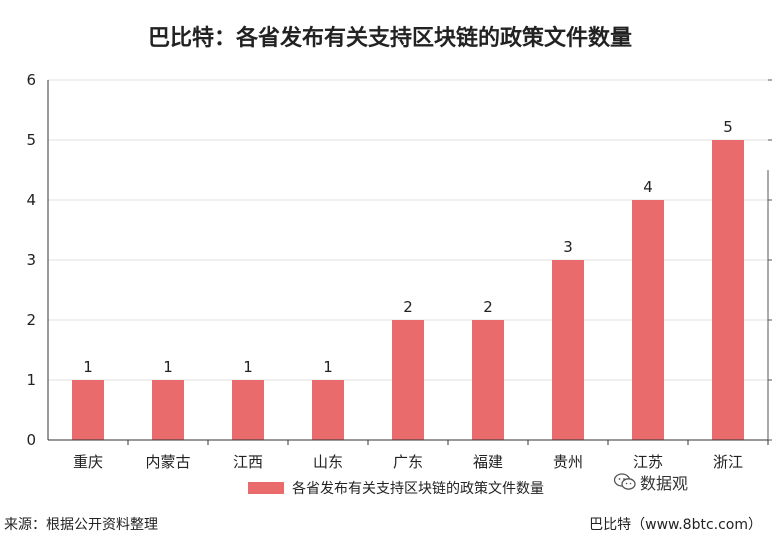 This screenshot has width=780, height=543. Describe the element at coordinates (328, 462) in the screenshot. I see `x-tick-label: 山东` at that location.